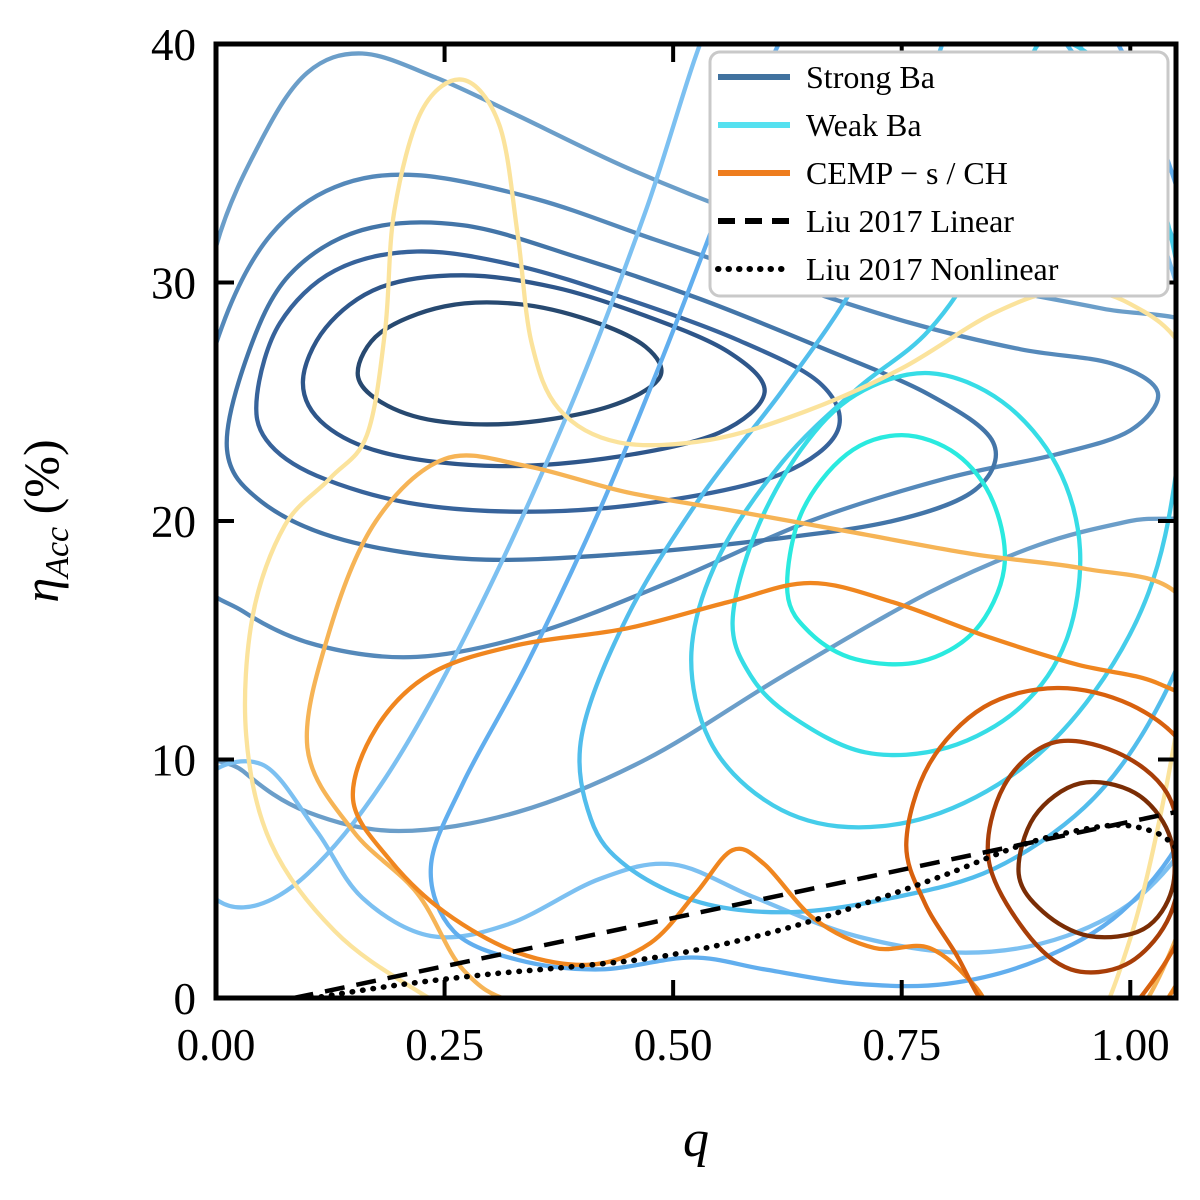  Describe the element at coordinates (747, 910) in the screenshot. I see `liu-2017-nonlinear-line` at that location.